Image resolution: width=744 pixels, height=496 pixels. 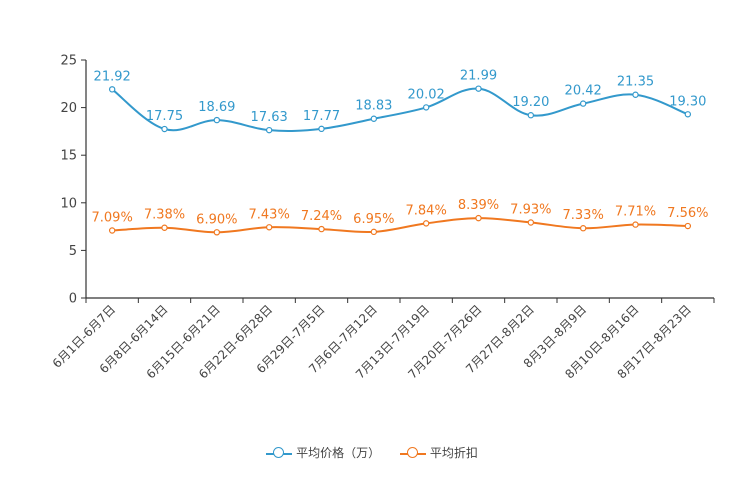 What do you see at coordinates (478, 76) in the screenshot?
I see `data-label: 21.99` at bounding box center [478, 76].